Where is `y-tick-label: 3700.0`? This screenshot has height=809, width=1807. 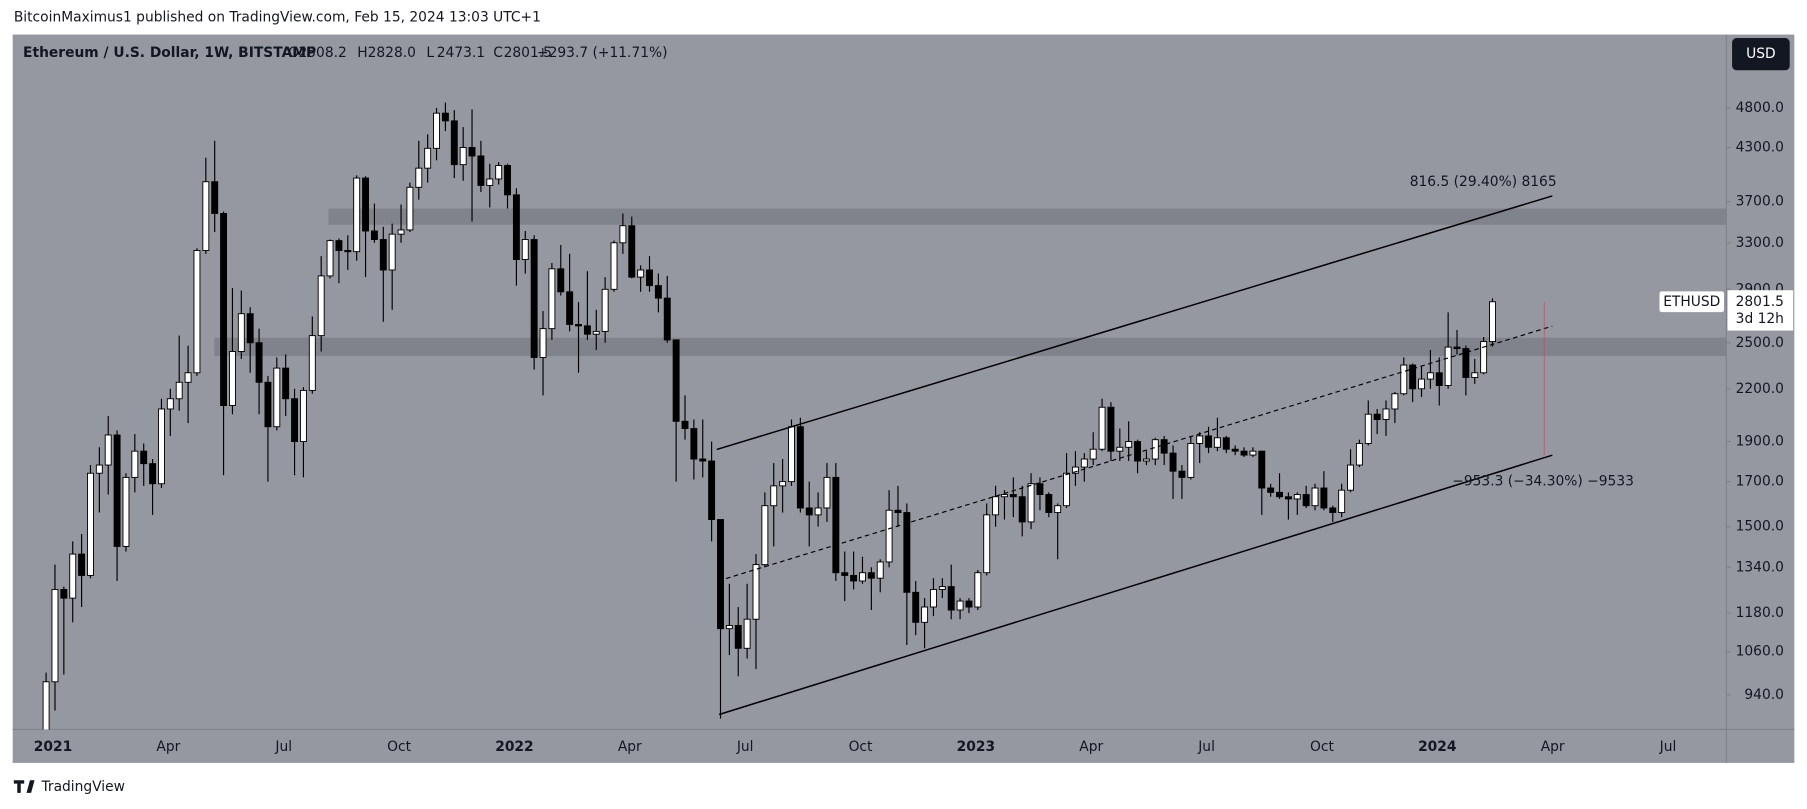
y-tick-label: 3700.0 is located at coordinates (1760, 202).